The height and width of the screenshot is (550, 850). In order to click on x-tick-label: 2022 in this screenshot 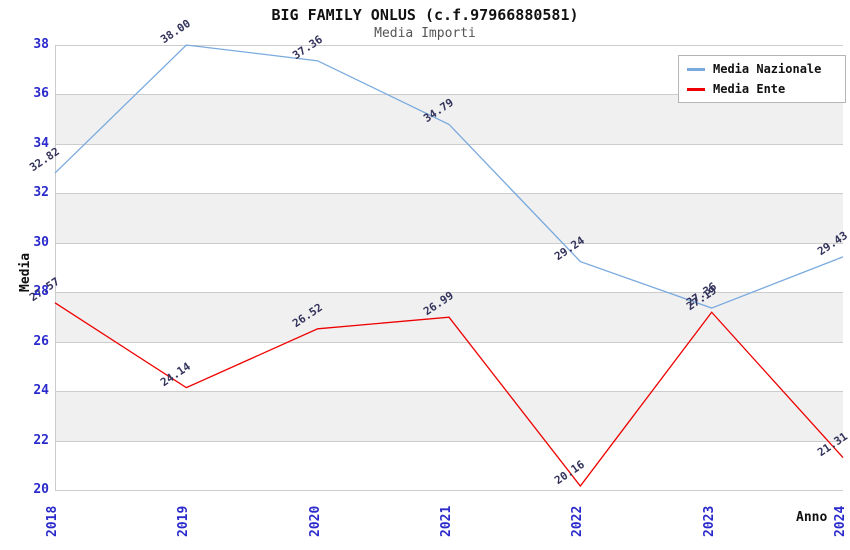, I will do `click(578, 521)`.